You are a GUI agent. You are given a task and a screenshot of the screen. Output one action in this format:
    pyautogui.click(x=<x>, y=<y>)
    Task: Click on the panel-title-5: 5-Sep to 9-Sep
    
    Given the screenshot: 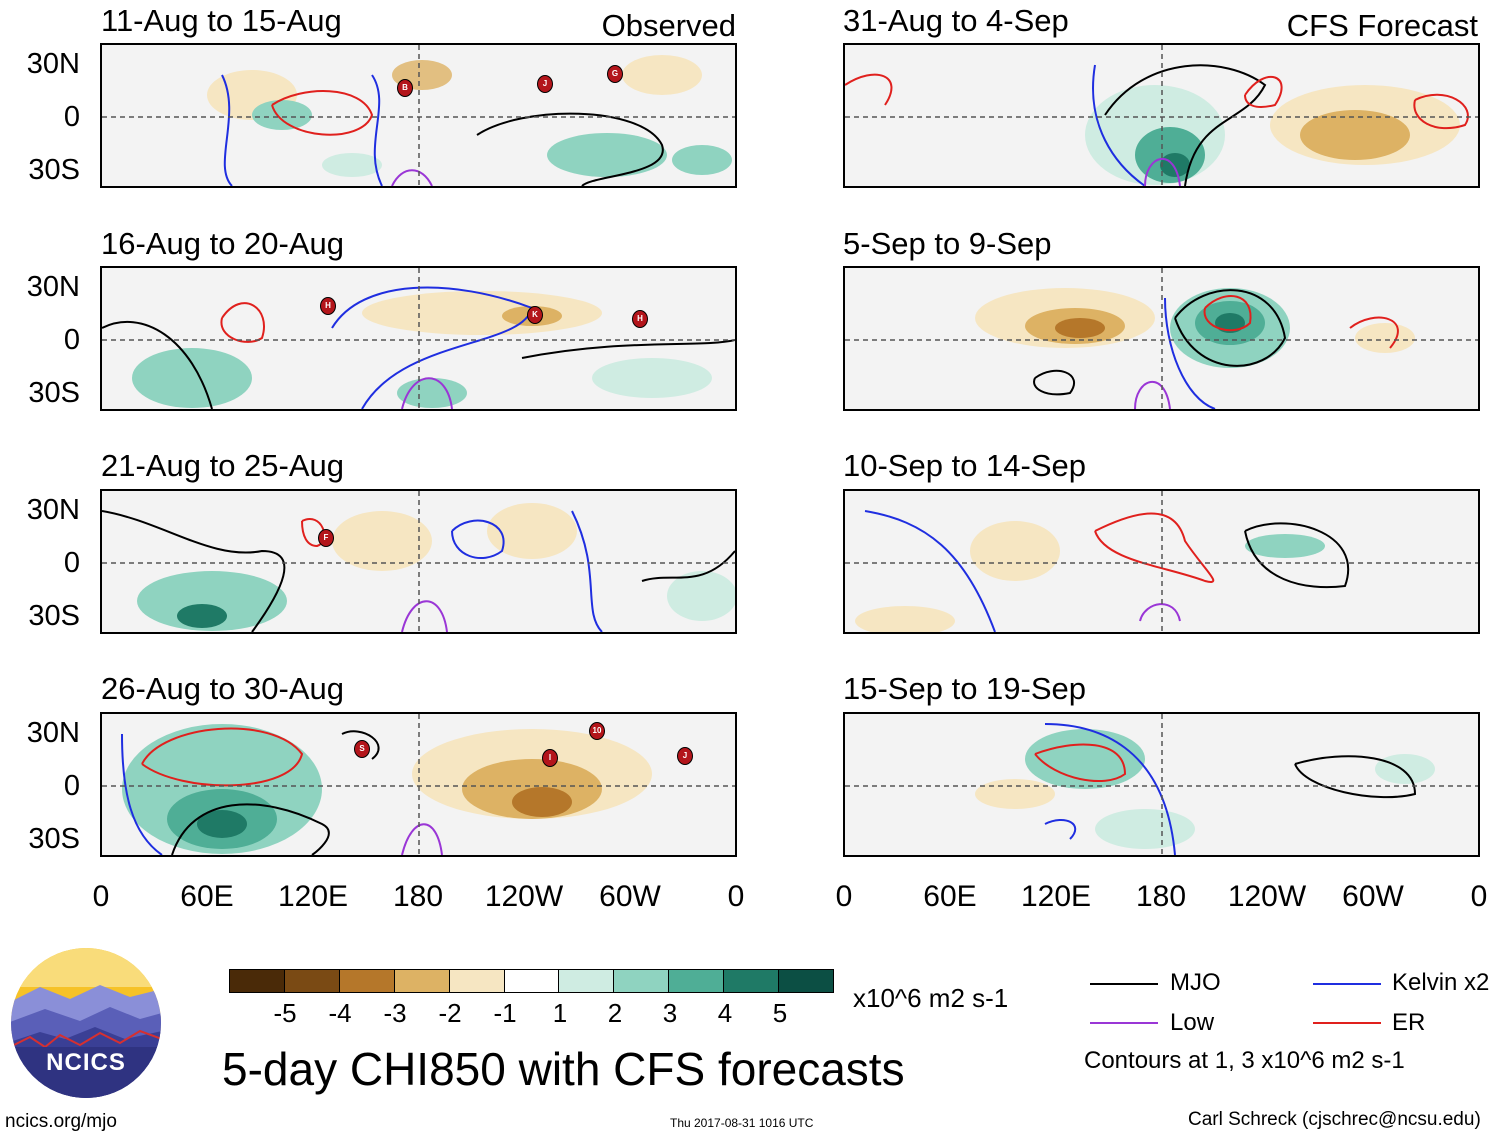 What is the action you would take?
    pyautogui.click(x=947, y=243)
    